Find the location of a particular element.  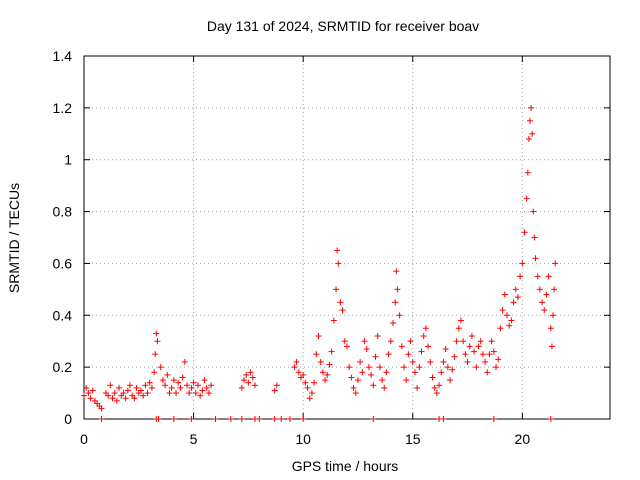

y-tick-label: 0.6 is located at coordinates (63, 263).